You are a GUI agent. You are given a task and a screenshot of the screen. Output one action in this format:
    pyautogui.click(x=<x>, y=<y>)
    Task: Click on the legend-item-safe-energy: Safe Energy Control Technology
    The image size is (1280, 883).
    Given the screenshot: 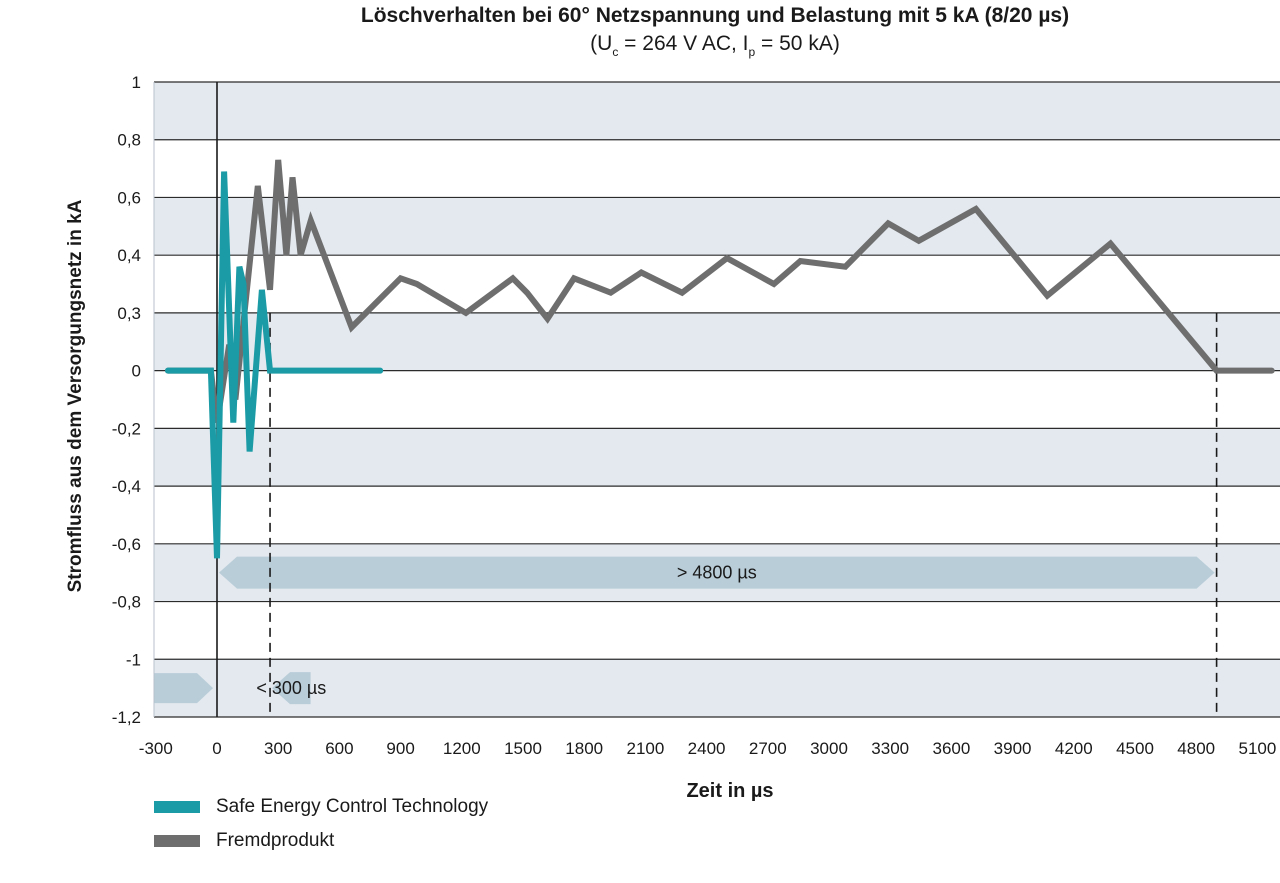 What is the action you would take?
    pyautogui.click(x=321, y=807)
    